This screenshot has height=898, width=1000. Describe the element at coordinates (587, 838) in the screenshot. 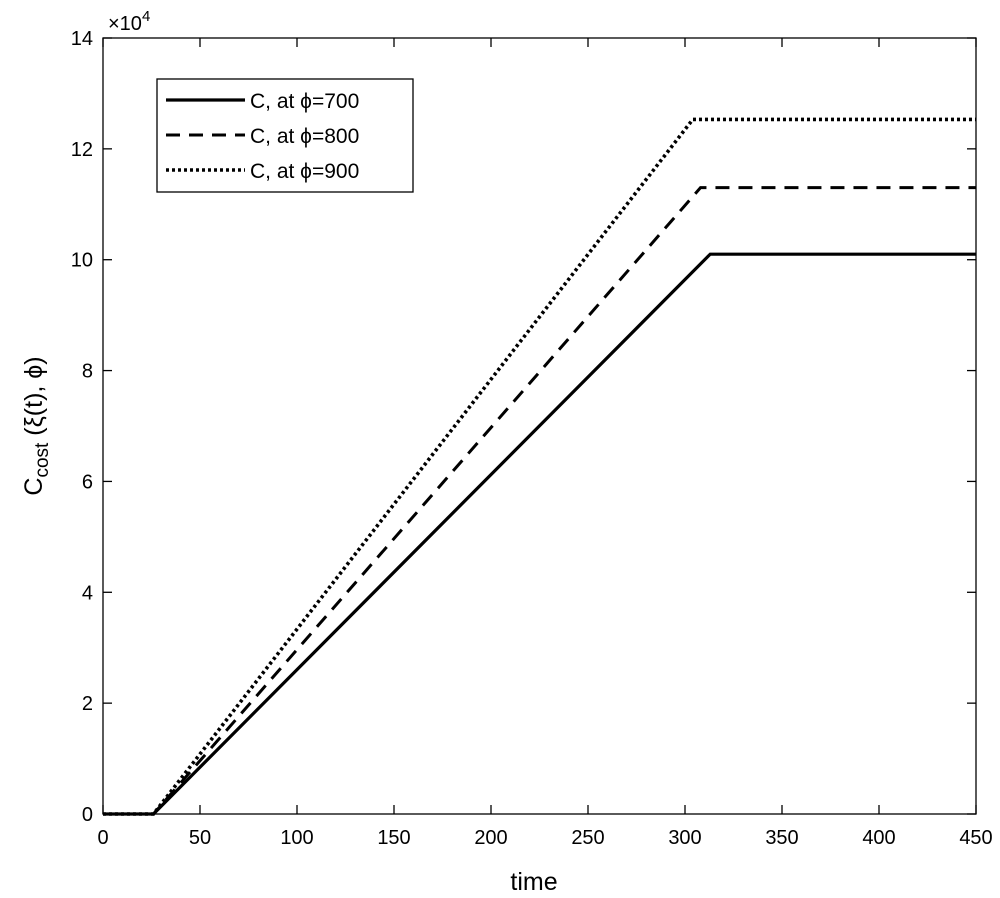

I see `x-tick-label: 250` at that location.